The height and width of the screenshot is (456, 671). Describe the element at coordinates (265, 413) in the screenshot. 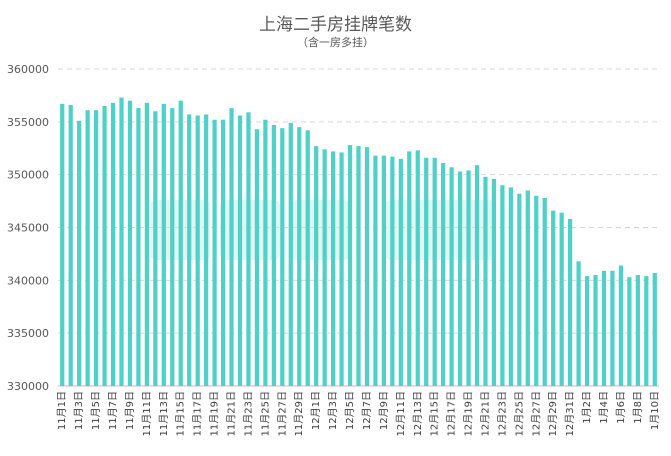

I see `x-tick-label: 11月25日` at that location.